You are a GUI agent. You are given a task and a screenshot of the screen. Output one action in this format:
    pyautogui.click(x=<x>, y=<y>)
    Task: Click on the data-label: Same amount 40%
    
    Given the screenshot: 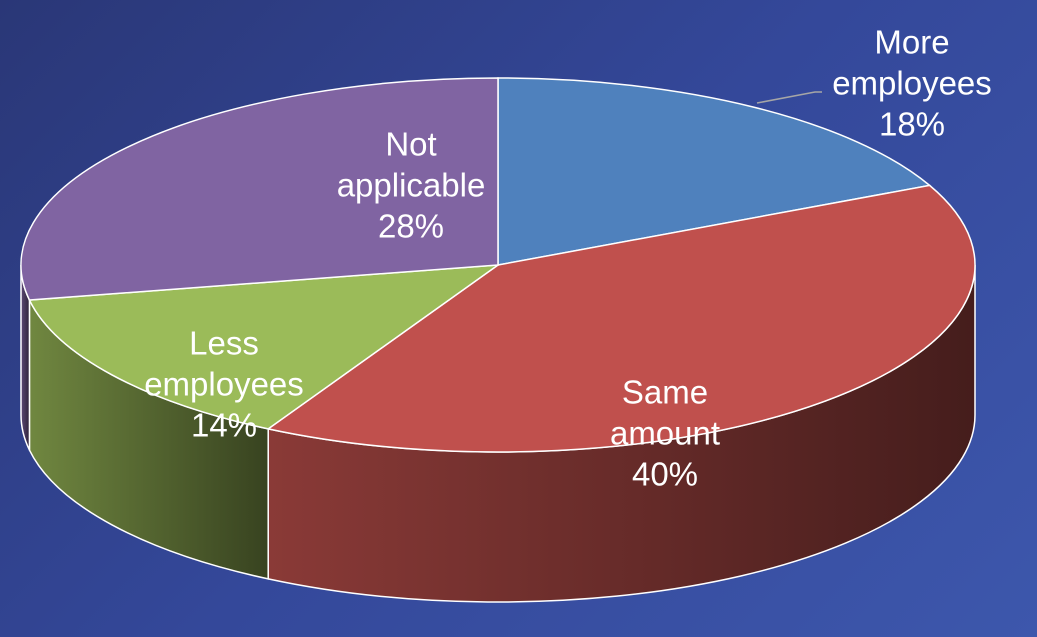 What is the action you would take?
    pyautogui.click(x=665, y=433)
    